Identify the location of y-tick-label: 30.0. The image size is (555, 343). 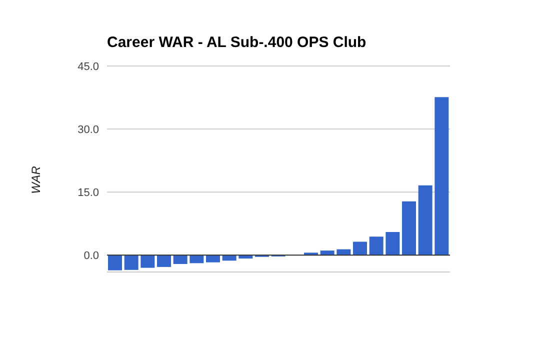
(88, 130).